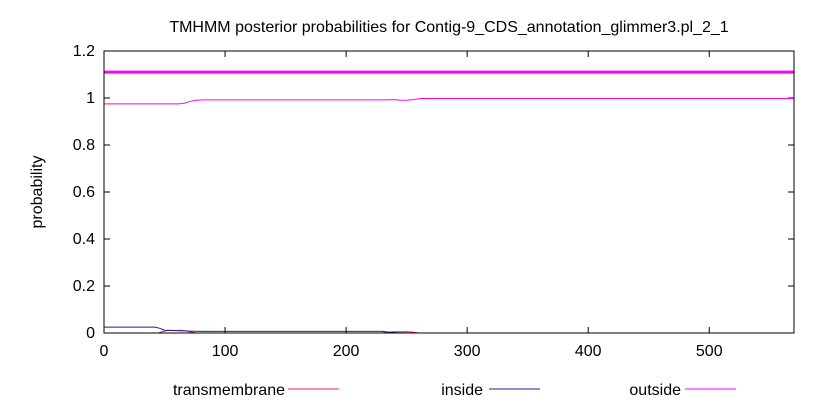 Image resolution: width=821 pixels, height=402 pixels. I want to click on x-tick-label: 100, so click(225, 351).